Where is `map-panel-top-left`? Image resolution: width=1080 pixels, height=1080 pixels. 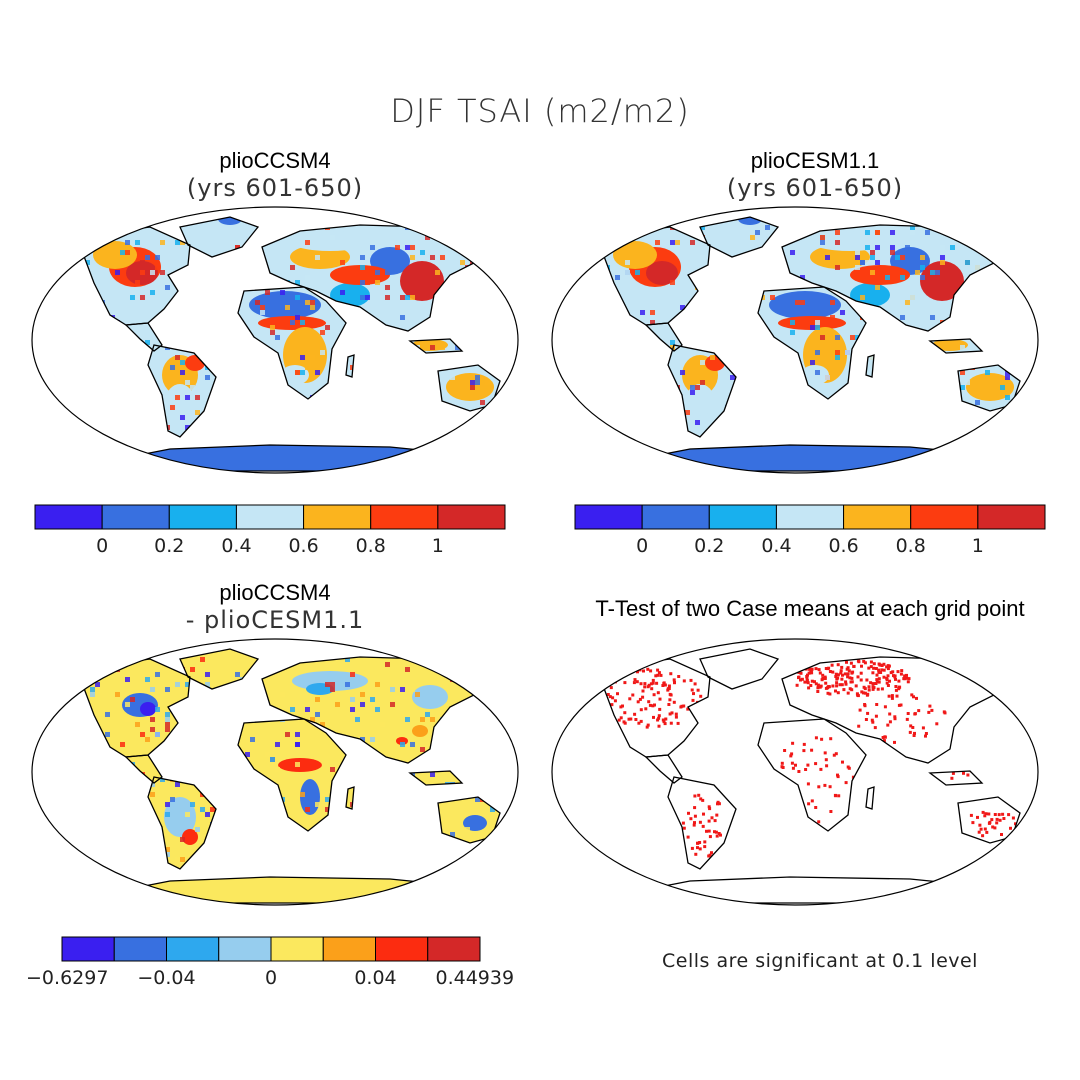 map-panel-top-left is located at coordinates (275, 340).